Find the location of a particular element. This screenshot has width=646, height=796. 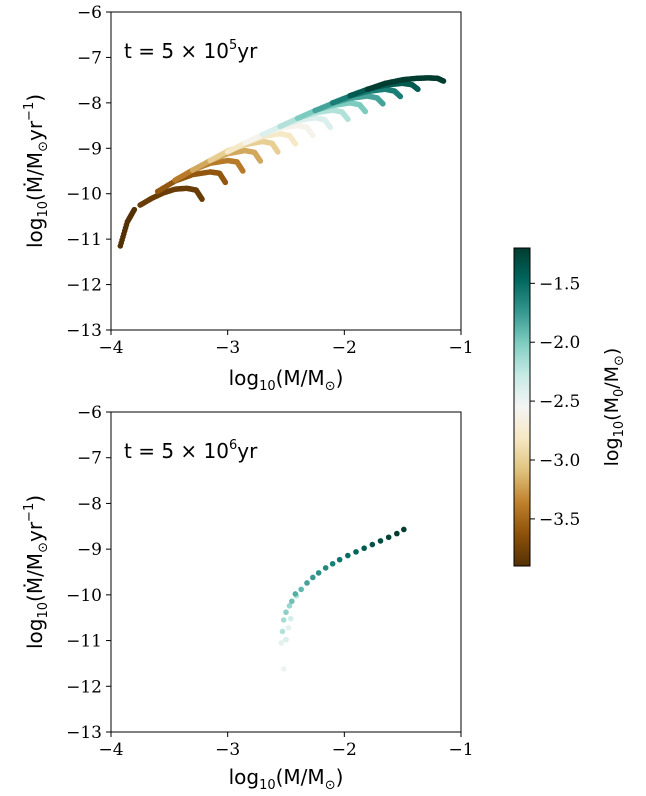

bottom-scatter-points is located at coordinates (342, 599).